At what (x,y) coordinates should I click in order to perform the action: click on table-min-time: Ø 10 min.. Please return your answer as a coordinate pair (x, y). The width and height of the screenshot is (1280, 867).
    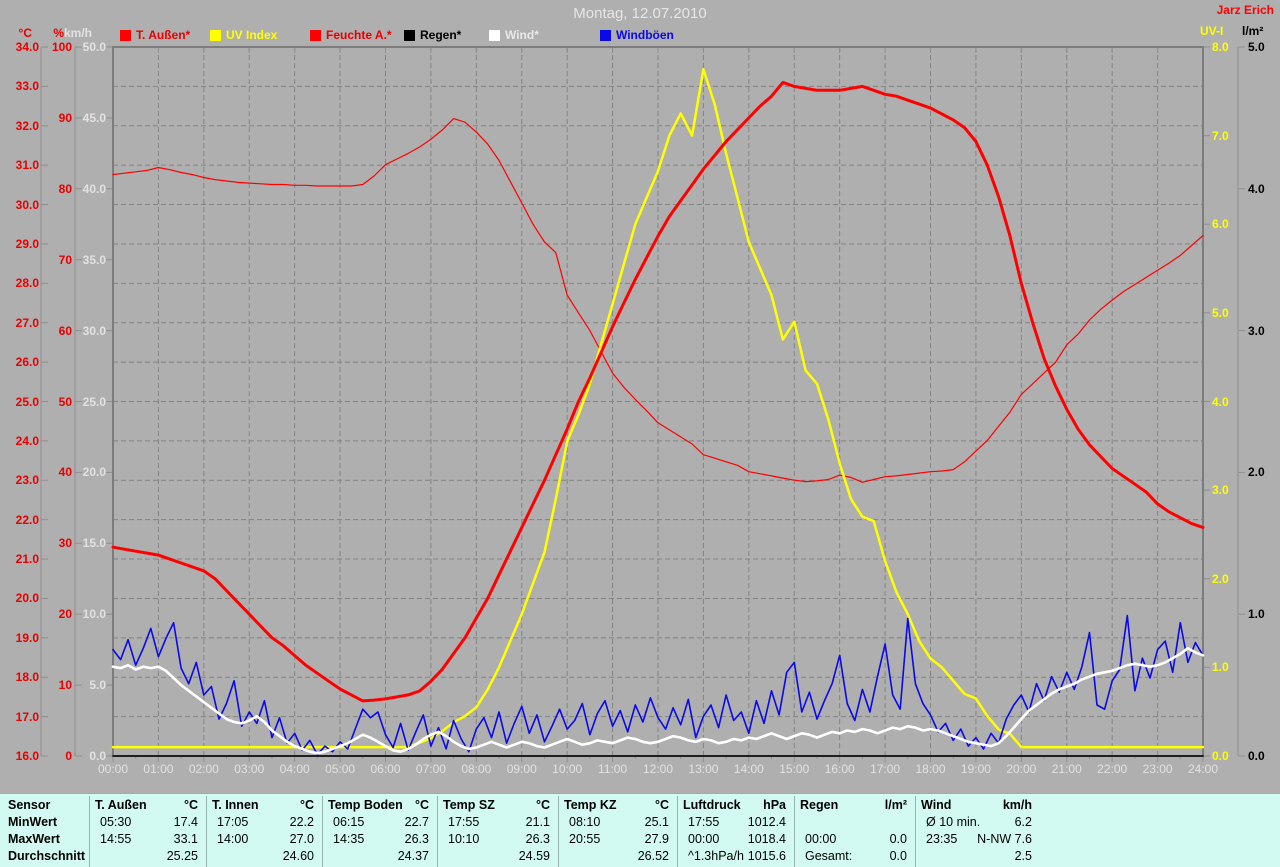
    Looking at the image, I should click on (953, 822).